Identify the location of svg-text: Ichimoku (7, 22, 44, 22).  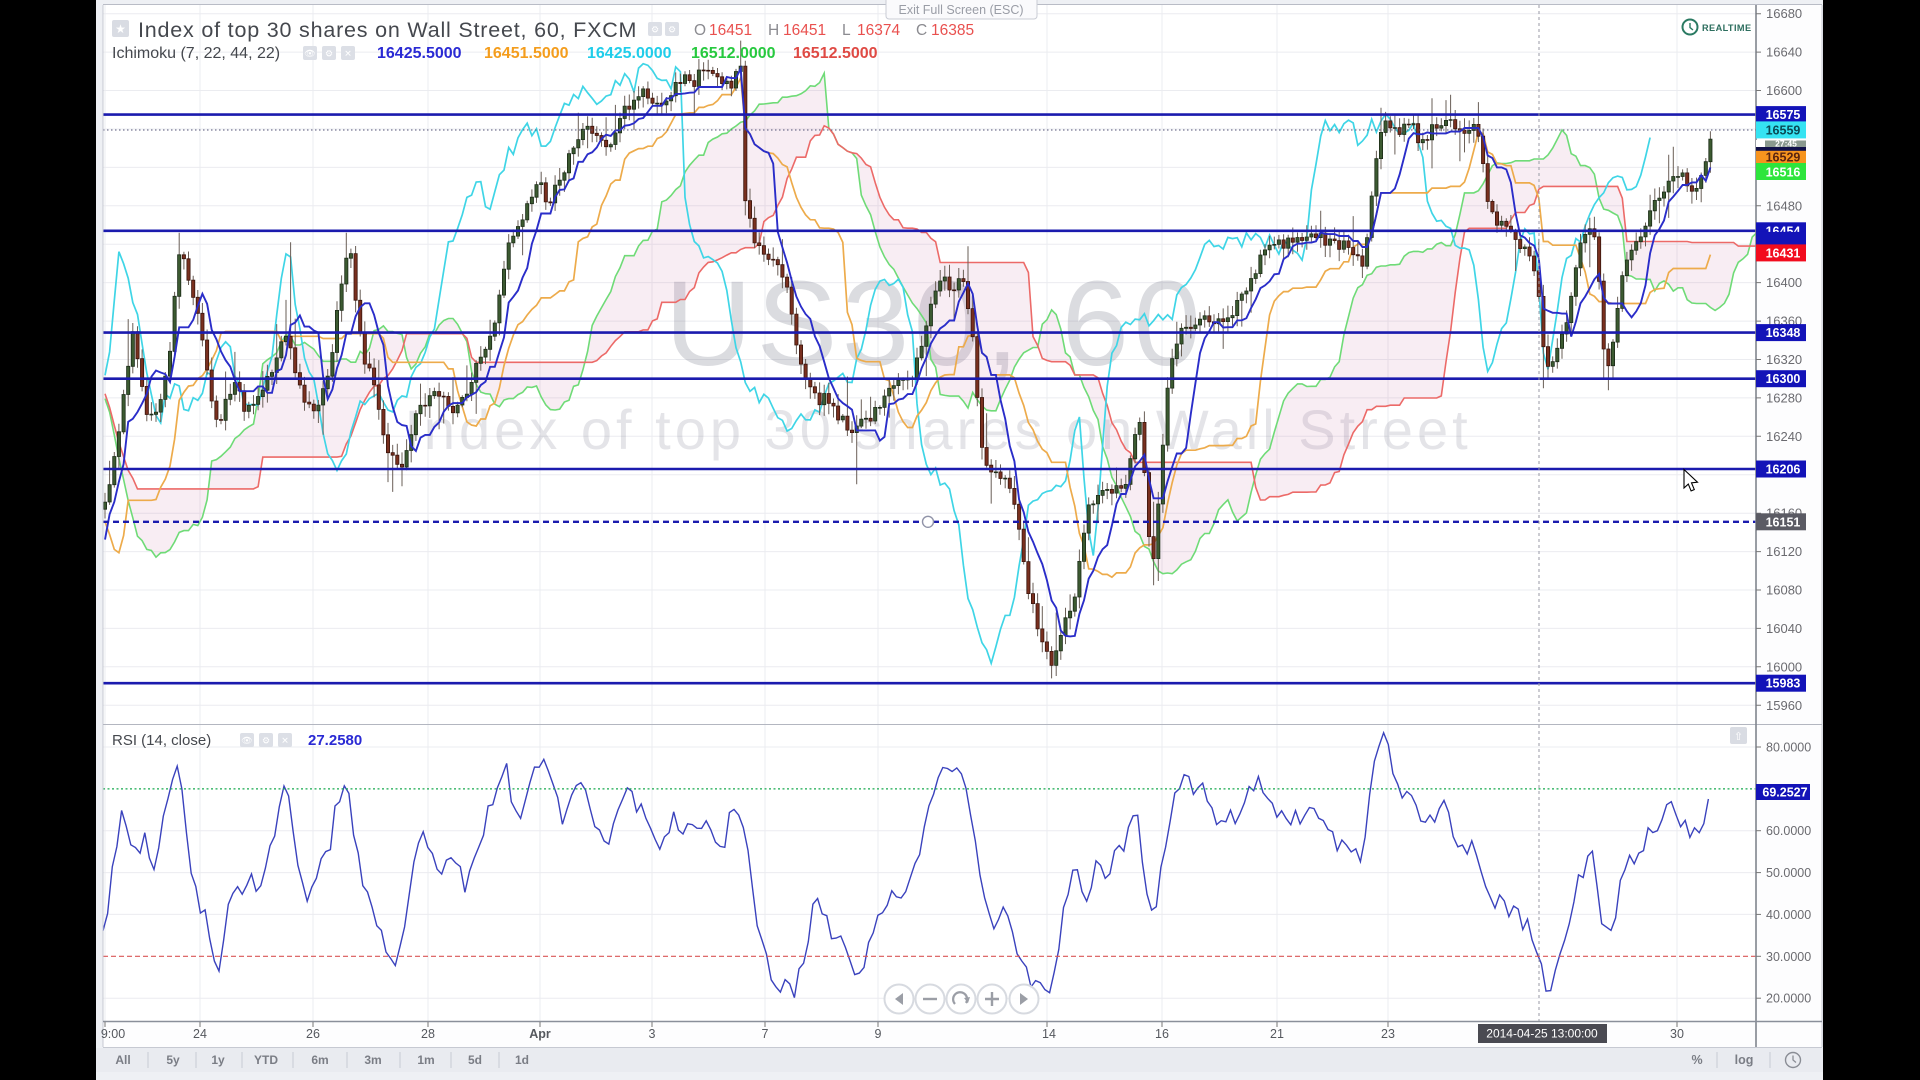
(196, 53).